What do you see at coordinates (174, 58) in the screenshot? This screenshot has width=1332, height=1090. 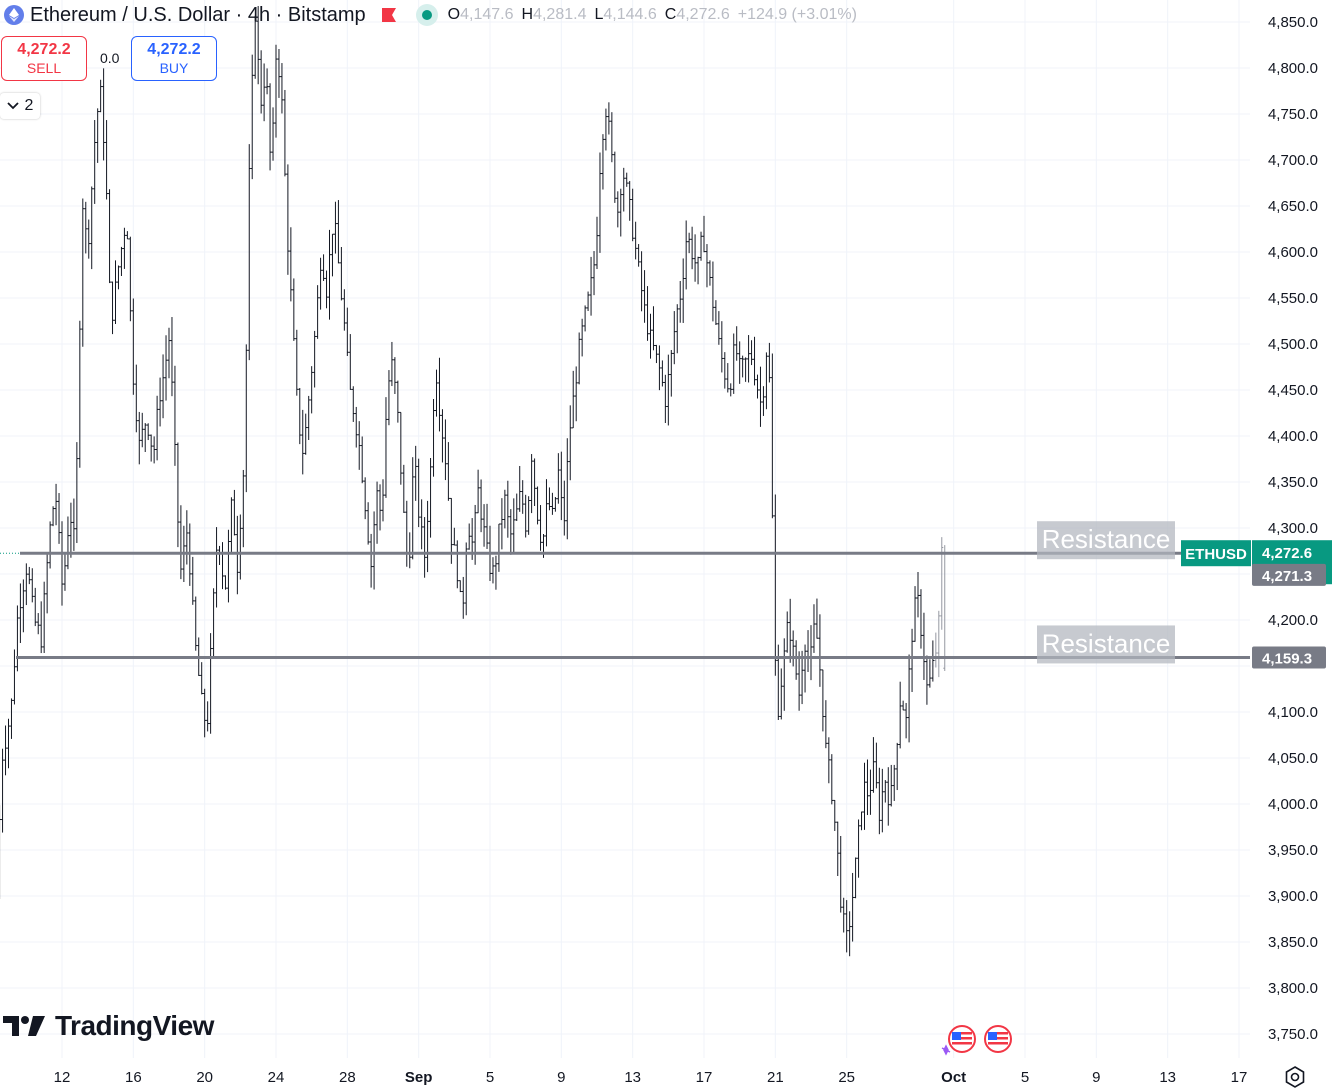 I see `buy-button: 4,272.2 BUY` at bounding box center [174, 58].